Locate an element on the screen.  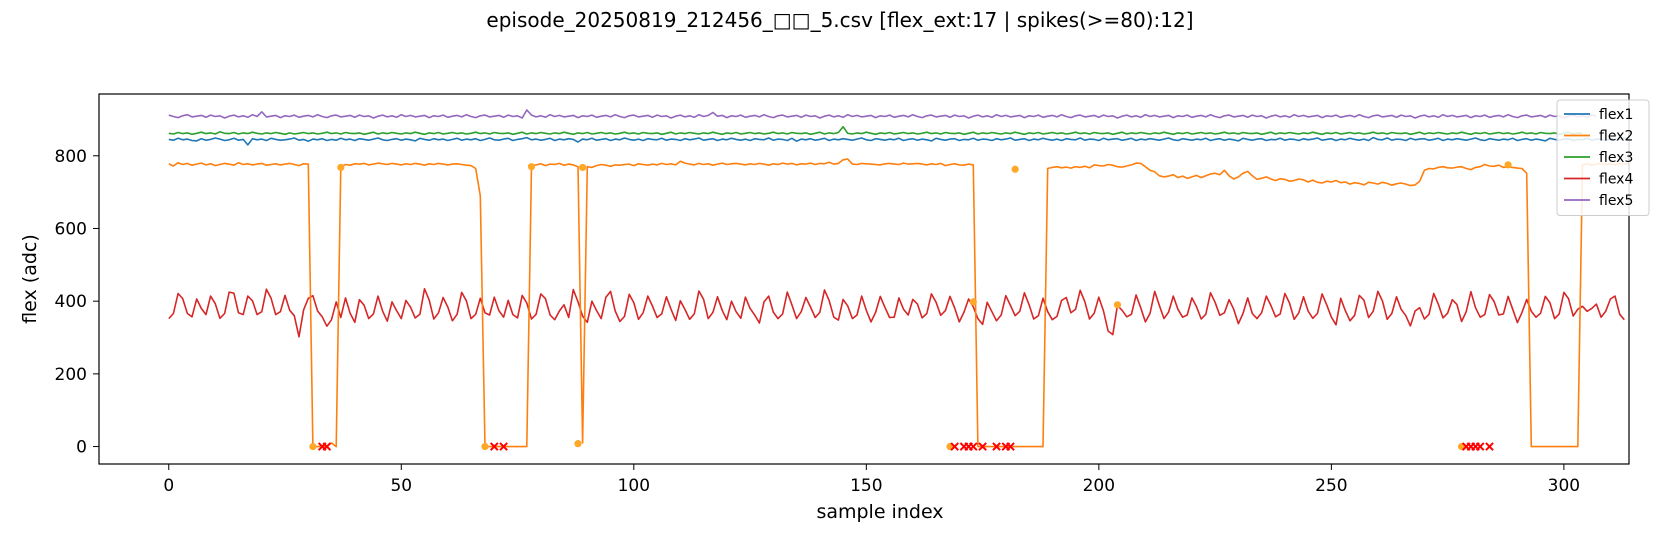
y-axis: 0 200 400 600 800 is located at coordinates (77, 302).